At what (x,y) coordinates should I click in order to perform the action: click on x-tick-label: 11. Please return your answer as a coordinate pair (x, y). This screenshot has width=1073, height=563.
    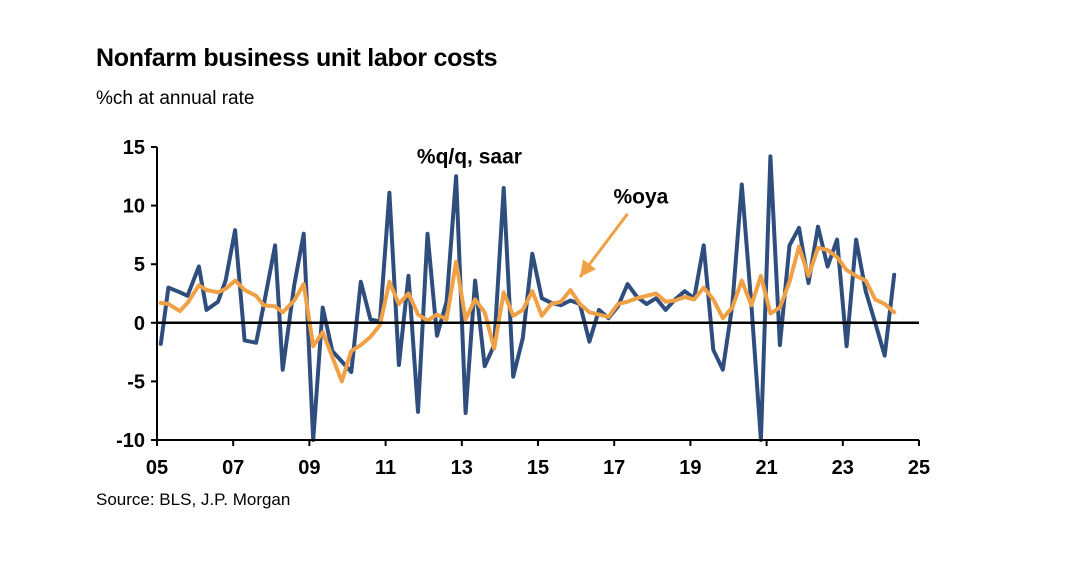
    Looking at the image, I should click on (385, 468).